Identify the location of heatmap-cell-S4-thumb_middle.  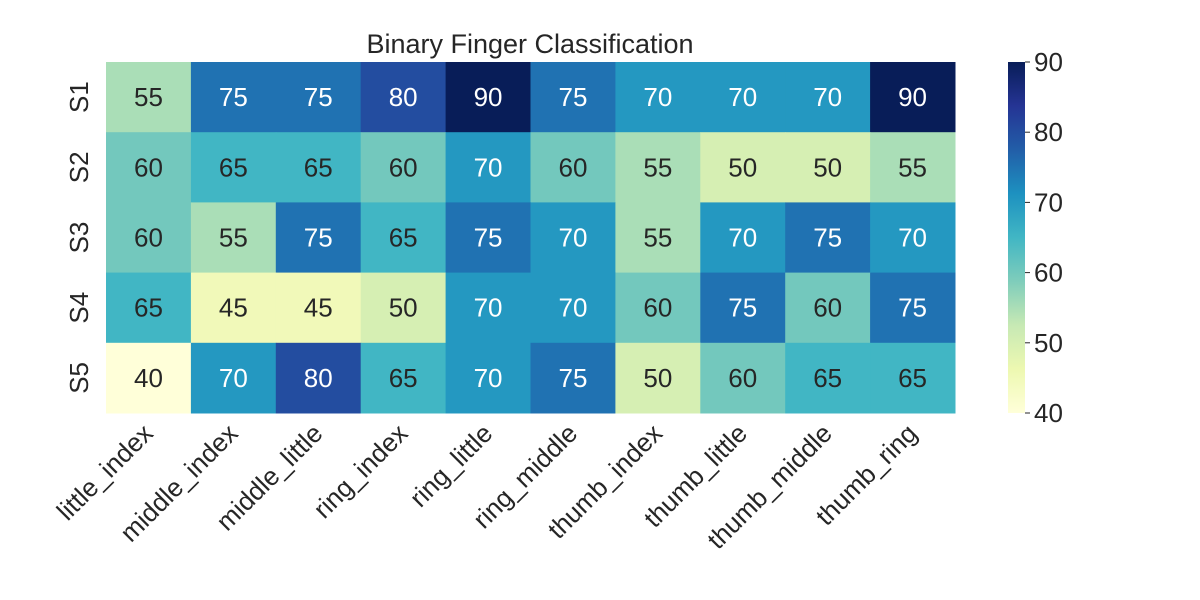
(828, 308).